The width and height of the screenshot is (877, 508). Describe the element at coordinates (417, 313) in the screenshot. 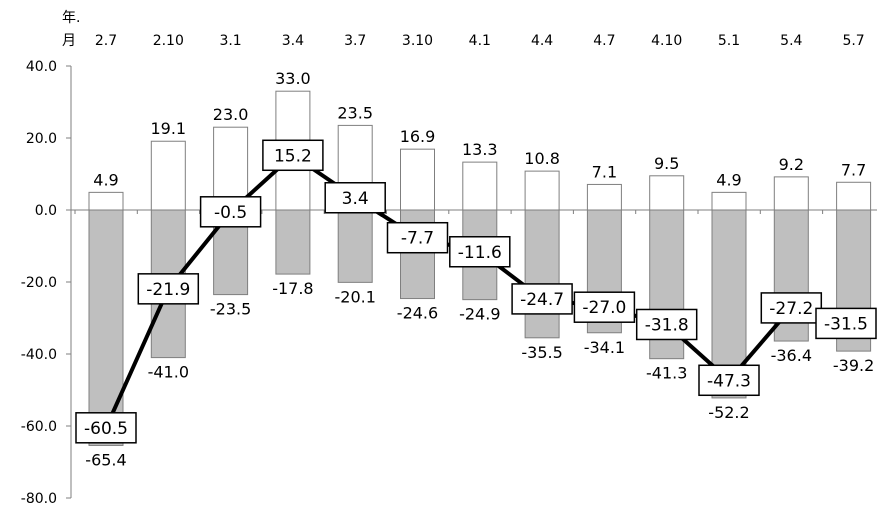

I see `bar-negative-label: -24.6` at that location.